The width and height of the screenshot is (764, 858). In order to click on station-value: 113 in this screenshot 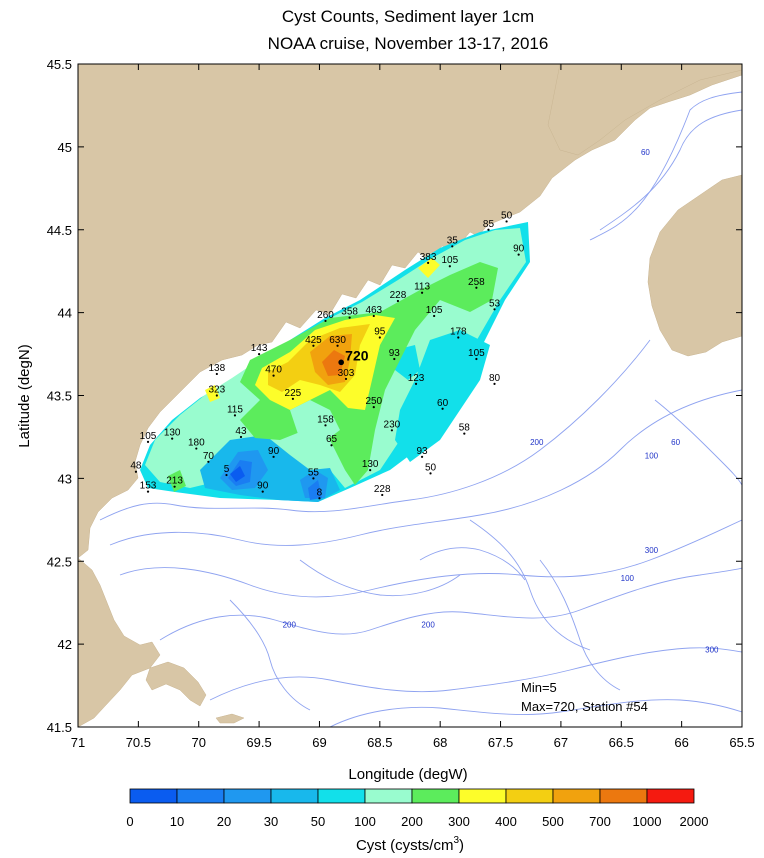, I will do `click(422, 287)`.